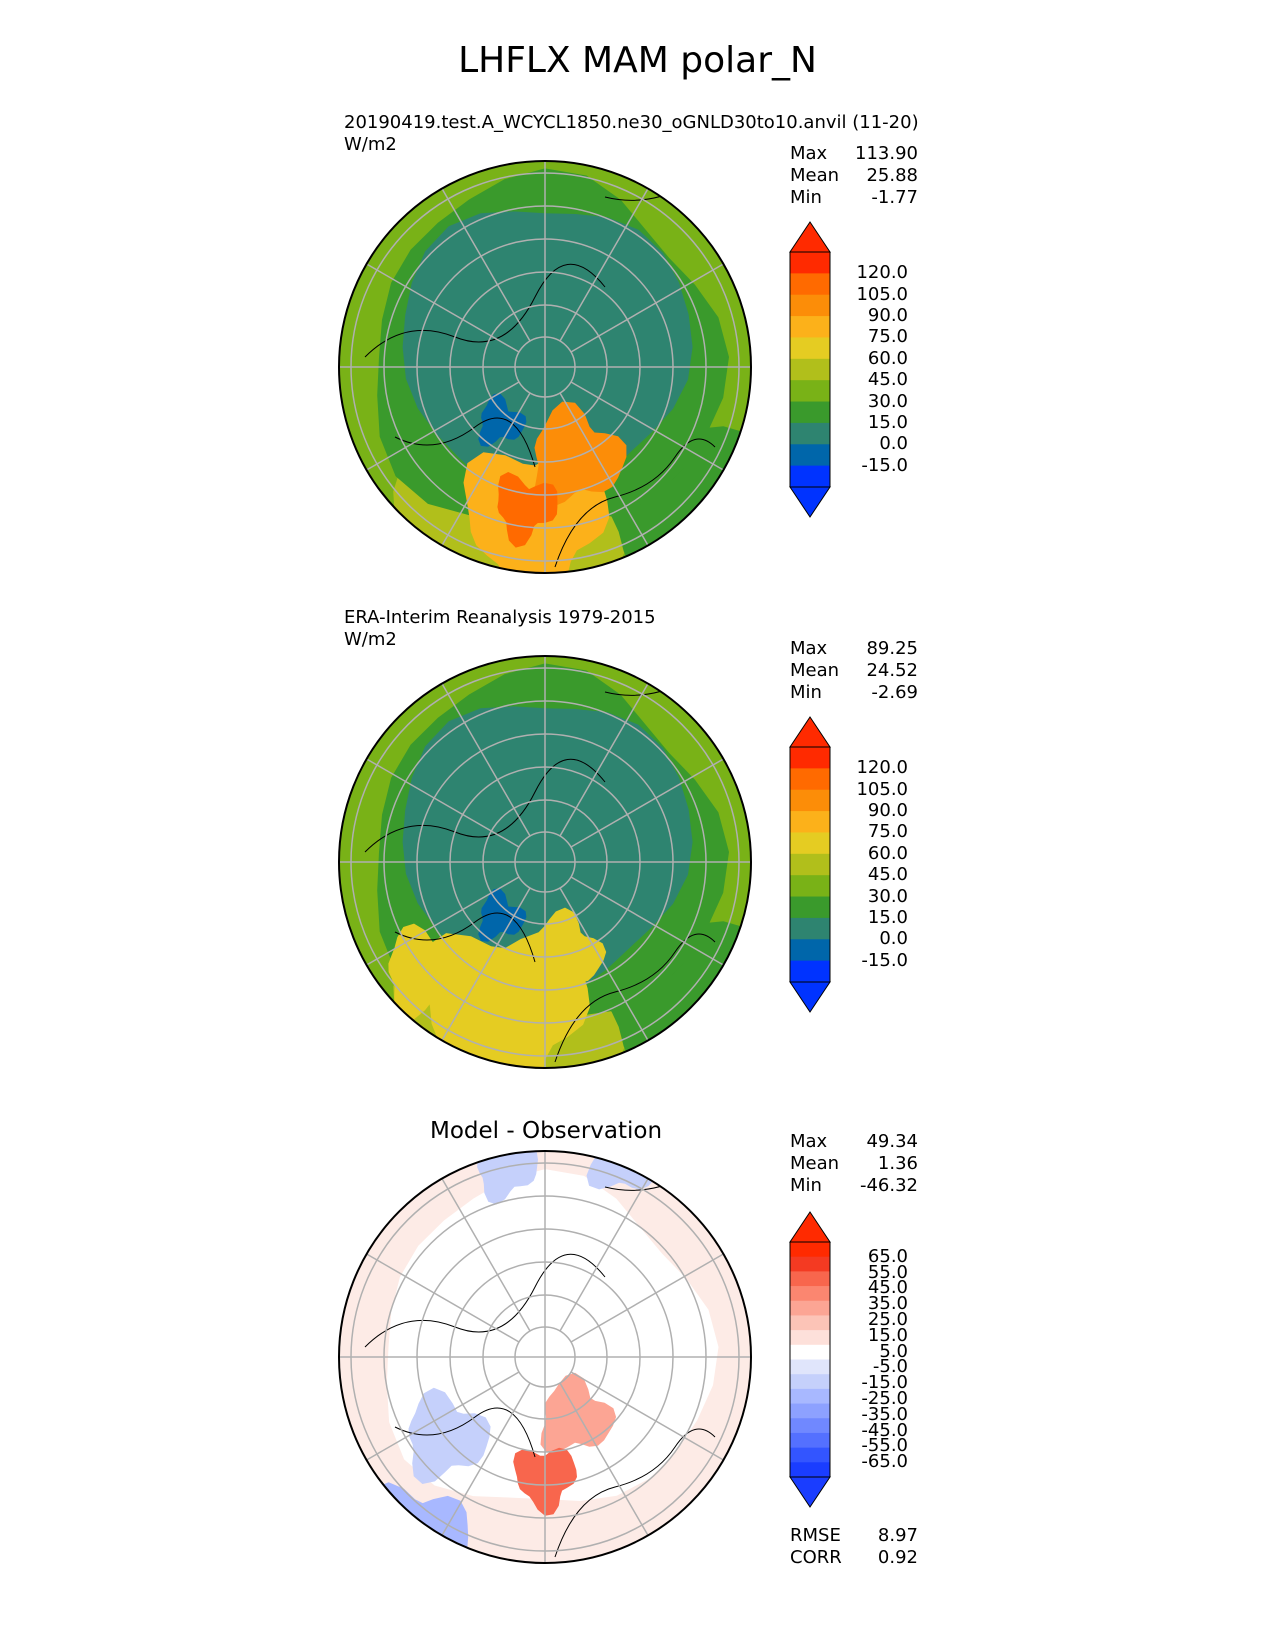 The width and height of the screenshot is (1275, 1650). Describe the element at coordinates (637, 60) in the screenshot. I see `figure-title: LHFLX MAM polar_N` at that location.